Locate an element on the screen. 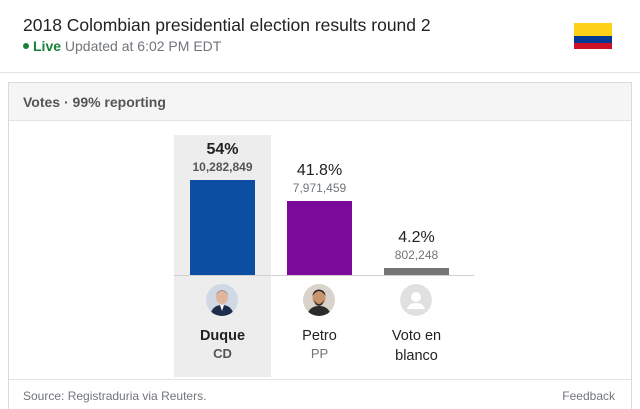  candidate-votes: 7,971,459 is located at coordinates (319, 188).